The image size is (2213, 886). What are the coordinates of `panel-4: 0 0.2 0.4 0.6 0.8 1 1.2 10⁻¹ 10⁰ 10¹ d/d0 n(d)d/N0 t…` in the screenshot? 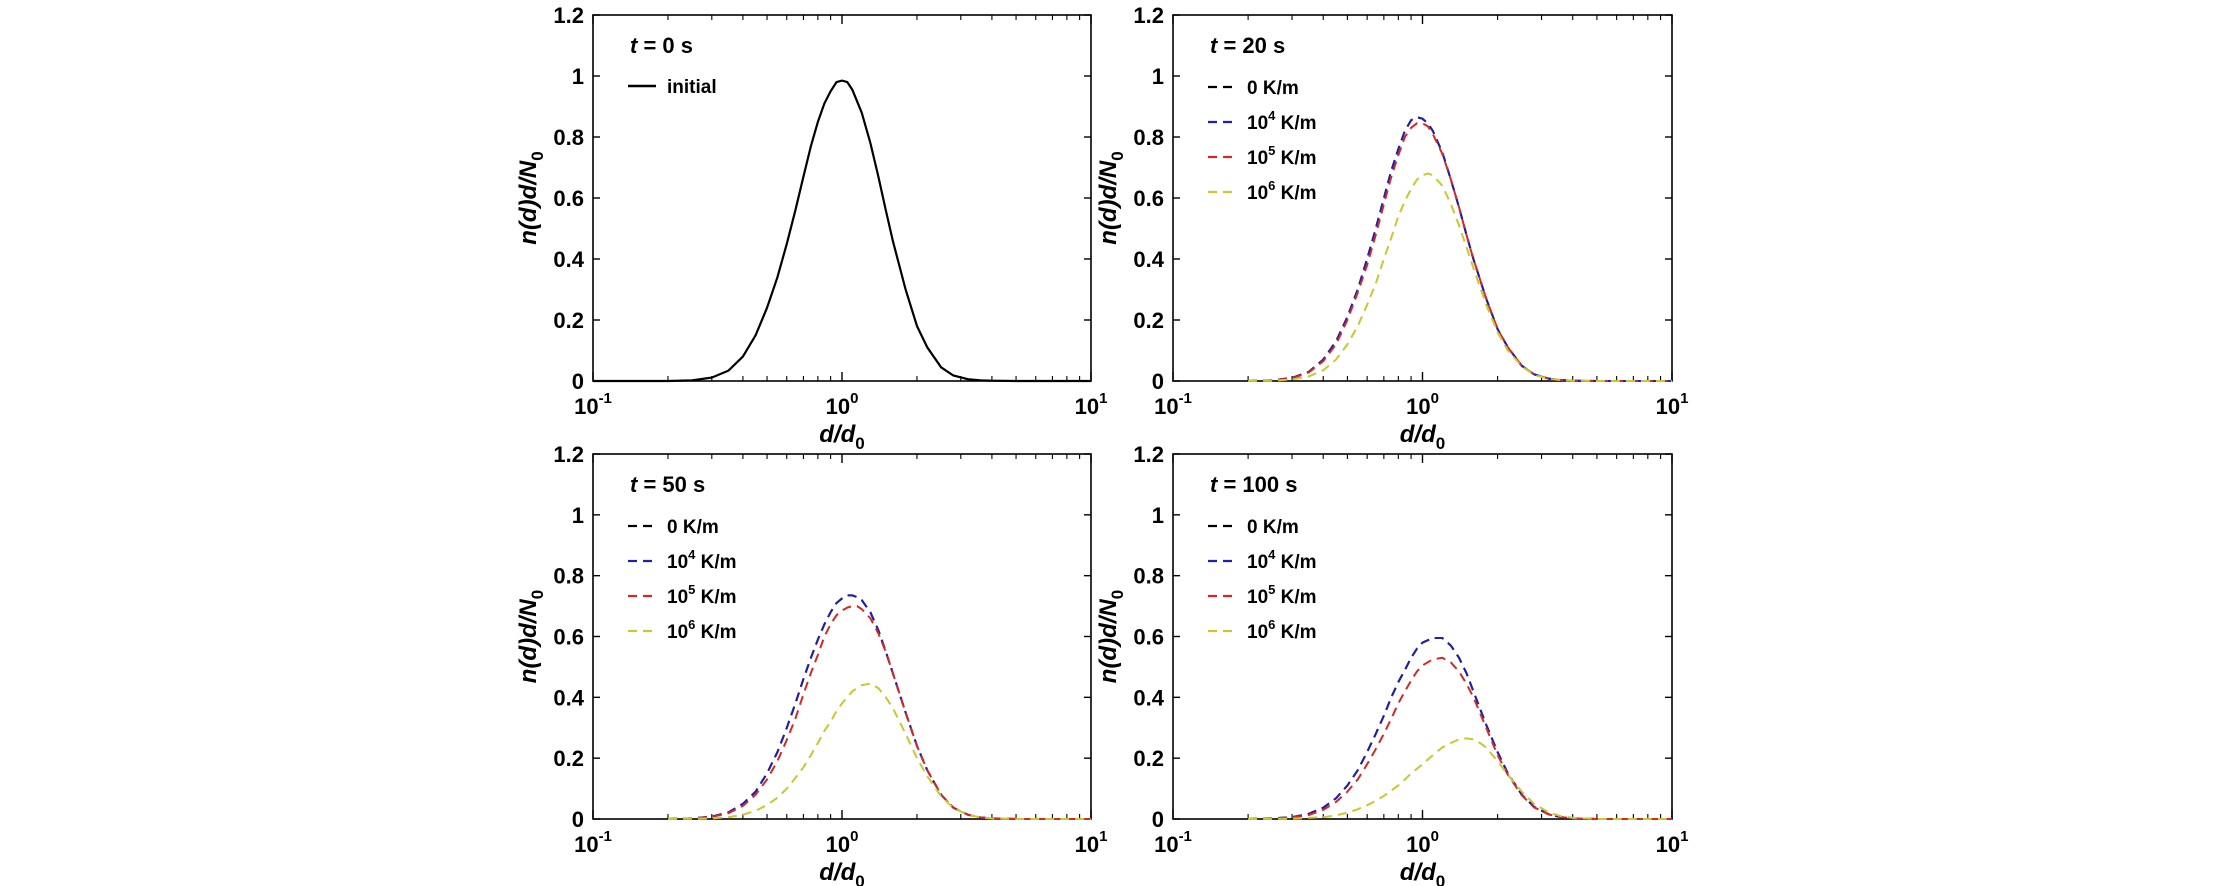 It's located at (1391, 664).